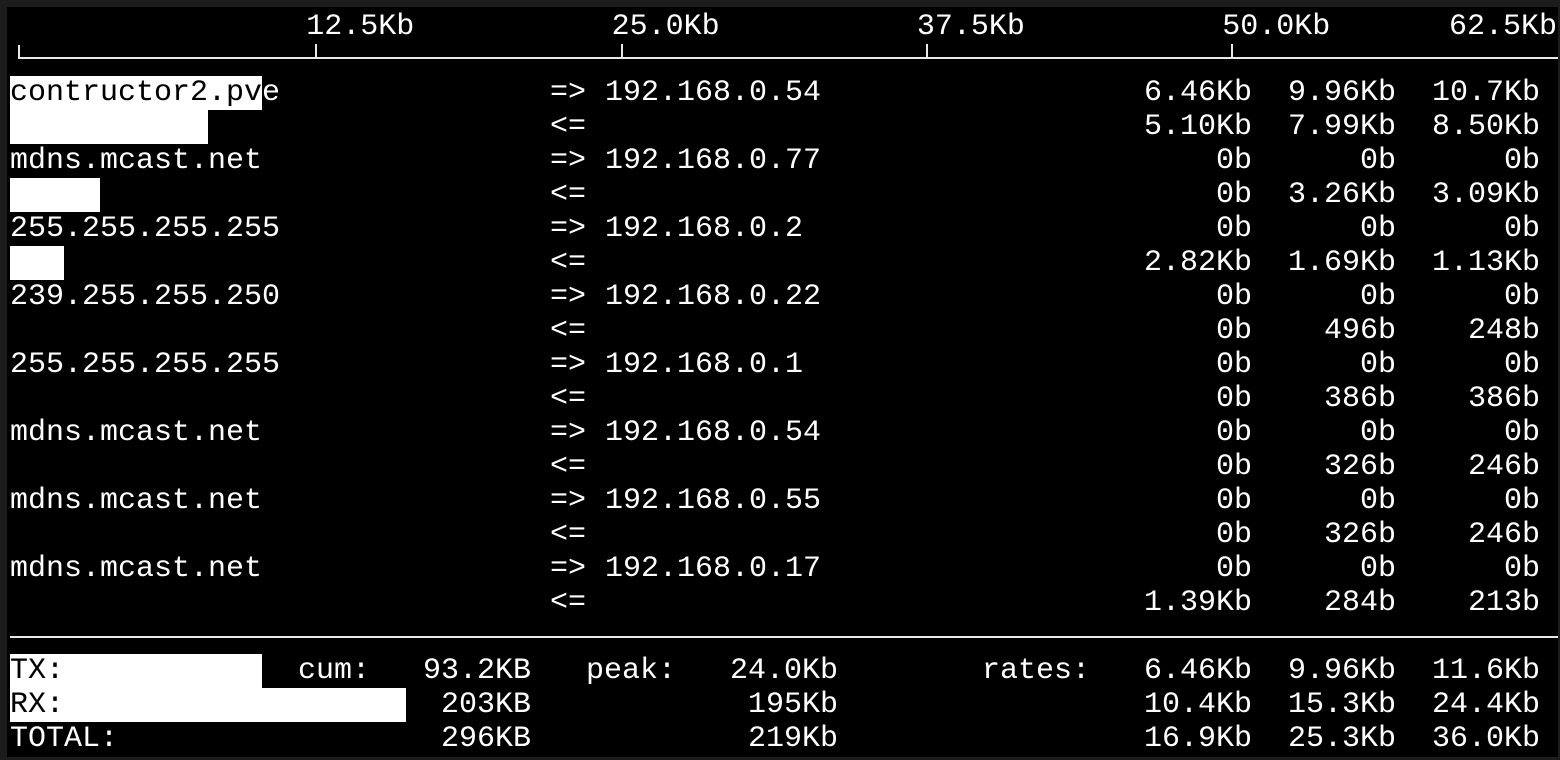 Image resolution: width=1560 pixels, height=760 pixels. I want to click on rx-rate: 326b, so click(1359, 467).